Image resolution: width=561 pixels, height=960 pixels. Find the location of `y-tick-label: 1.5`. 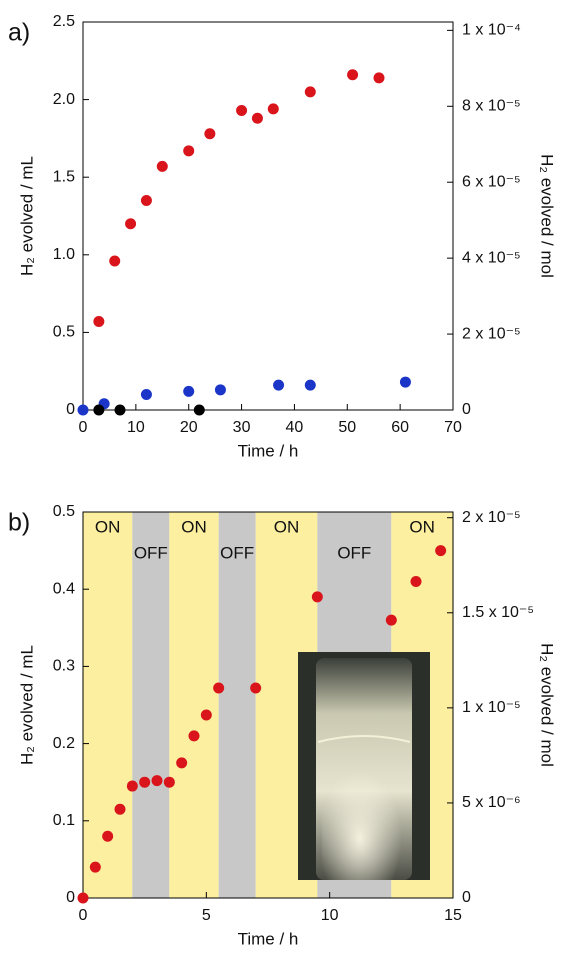

y-tick-label: 1.5 is located at coordinates (64, 176).